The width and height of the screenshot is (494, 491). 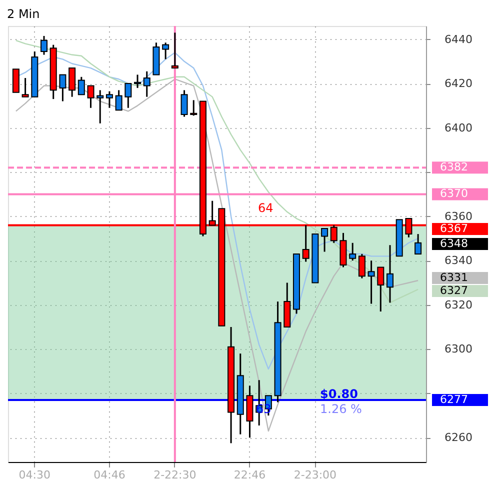 What do you see at coordinates (454, 399) in the screenshot?
I see `ref-line-label: 6277` at bounding box center [454, 399].